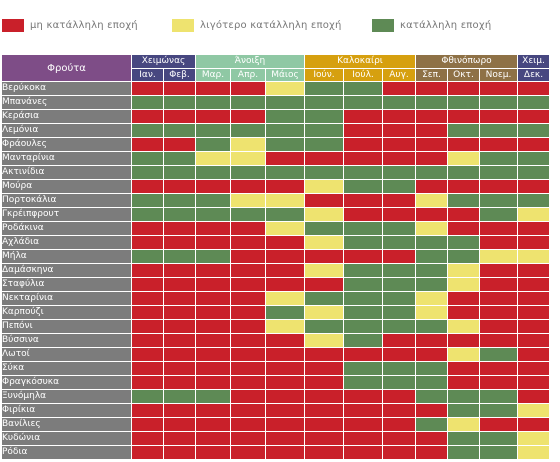  Describe the element at coordinates (147, 74) in the screenshot. I see `month-header: Ιαν.` at that location.